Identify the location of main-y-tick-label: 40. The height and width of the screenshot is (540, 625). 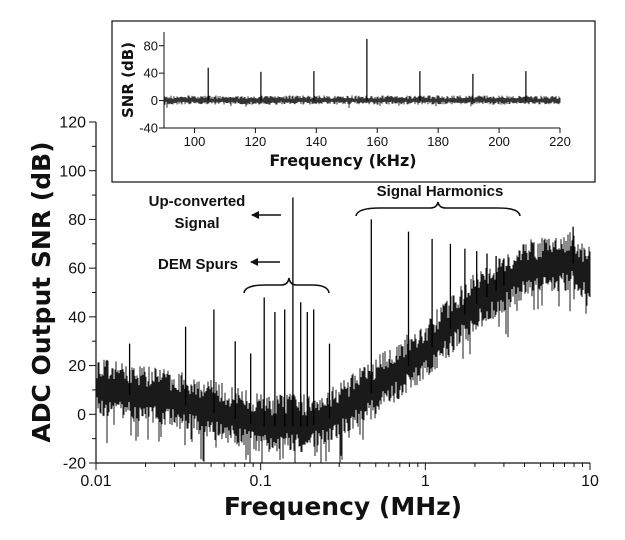
(77, 317).